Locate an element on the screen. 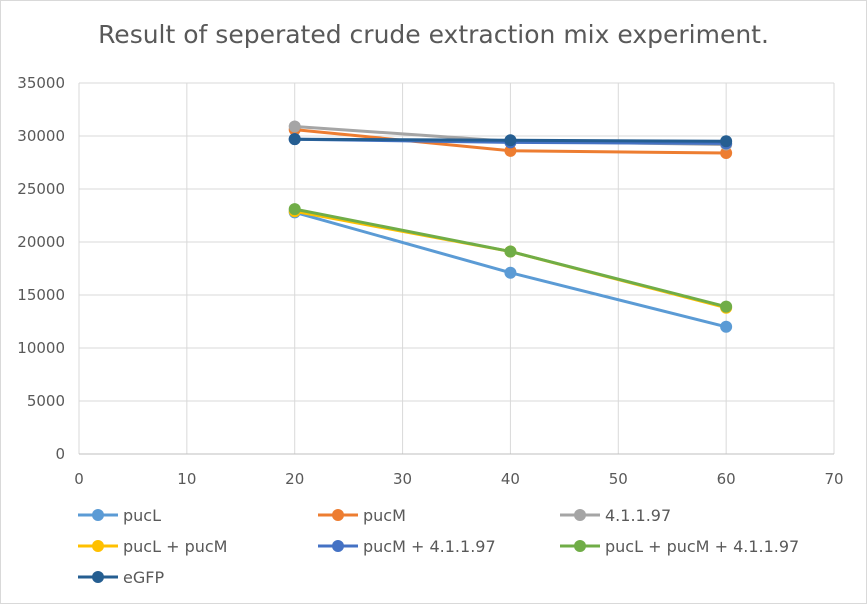 The height and width of the screenshot is (604, 867). x-tick-label: 30 is located at coordinates (402, 479).